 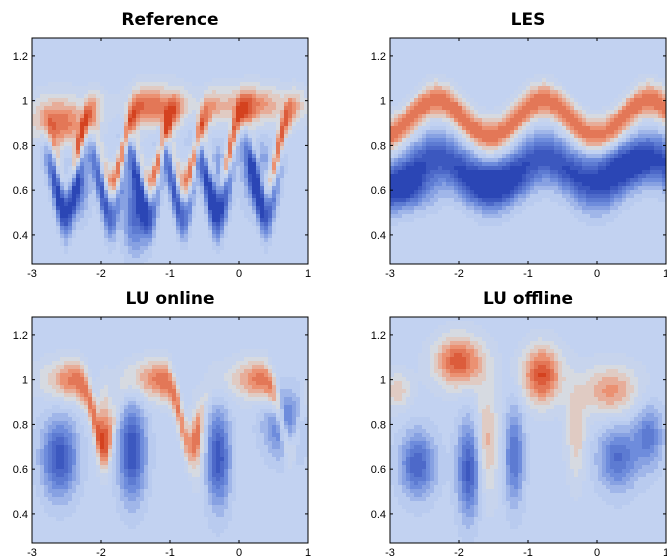 What do you see at coordinates (169, 20) in the screenshot?
I see `panel-title-0: Reference` at bounding box center [169, 20].